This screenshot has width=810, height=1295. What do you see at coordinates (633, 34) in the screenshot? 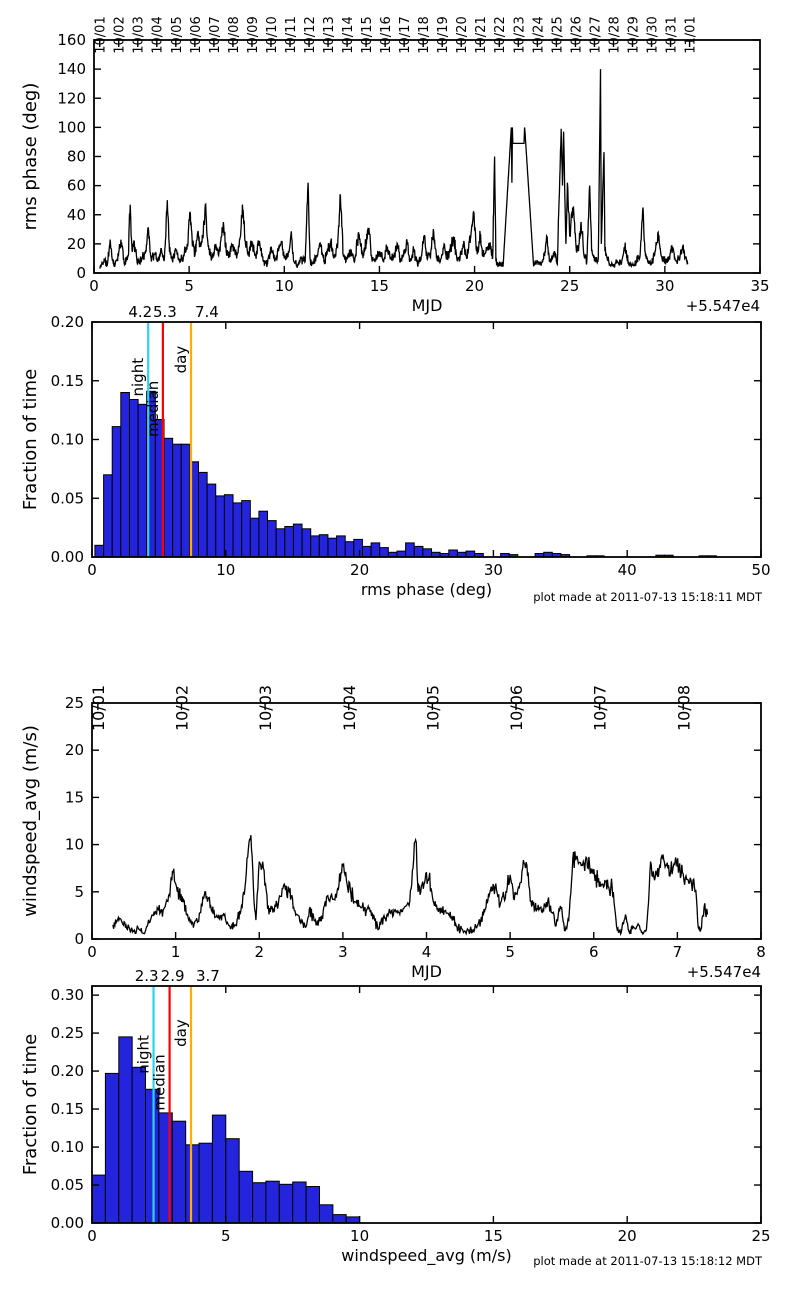
I see `date-tick-label: 10/29` at bounding box center [633, 34].